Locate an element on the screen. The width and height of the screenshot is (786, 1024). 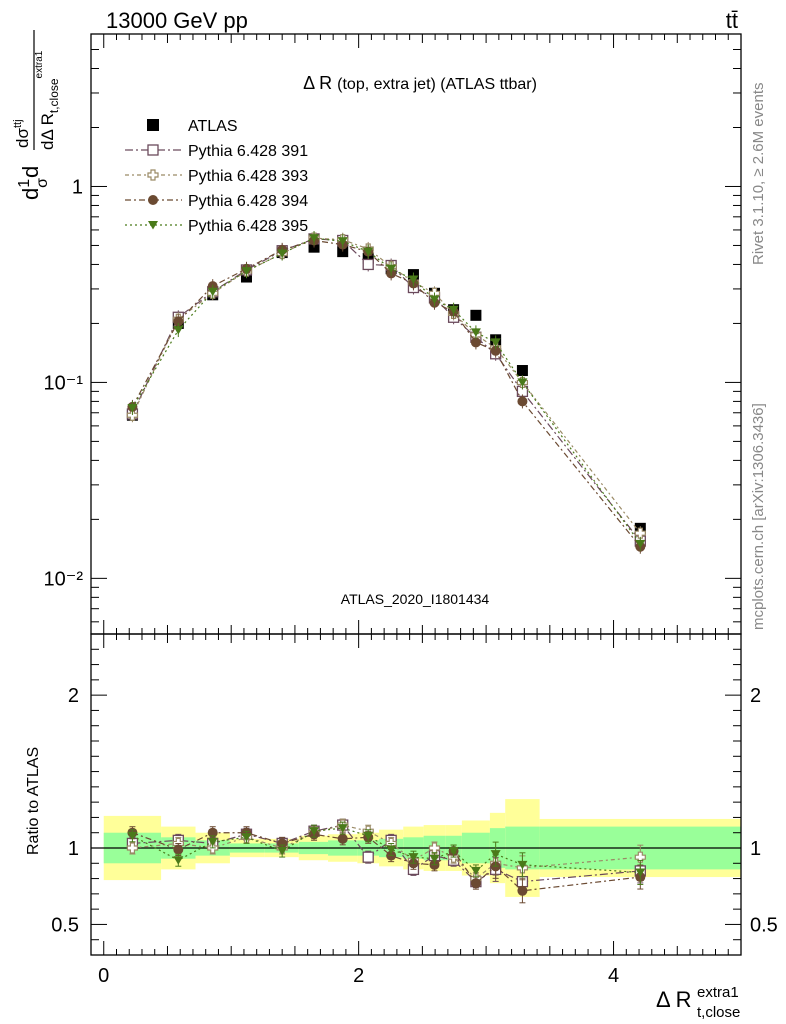
y-axis-label: d1σd dσttj dΔ Rt,closeextra1 is located at coordinates (36, 115).